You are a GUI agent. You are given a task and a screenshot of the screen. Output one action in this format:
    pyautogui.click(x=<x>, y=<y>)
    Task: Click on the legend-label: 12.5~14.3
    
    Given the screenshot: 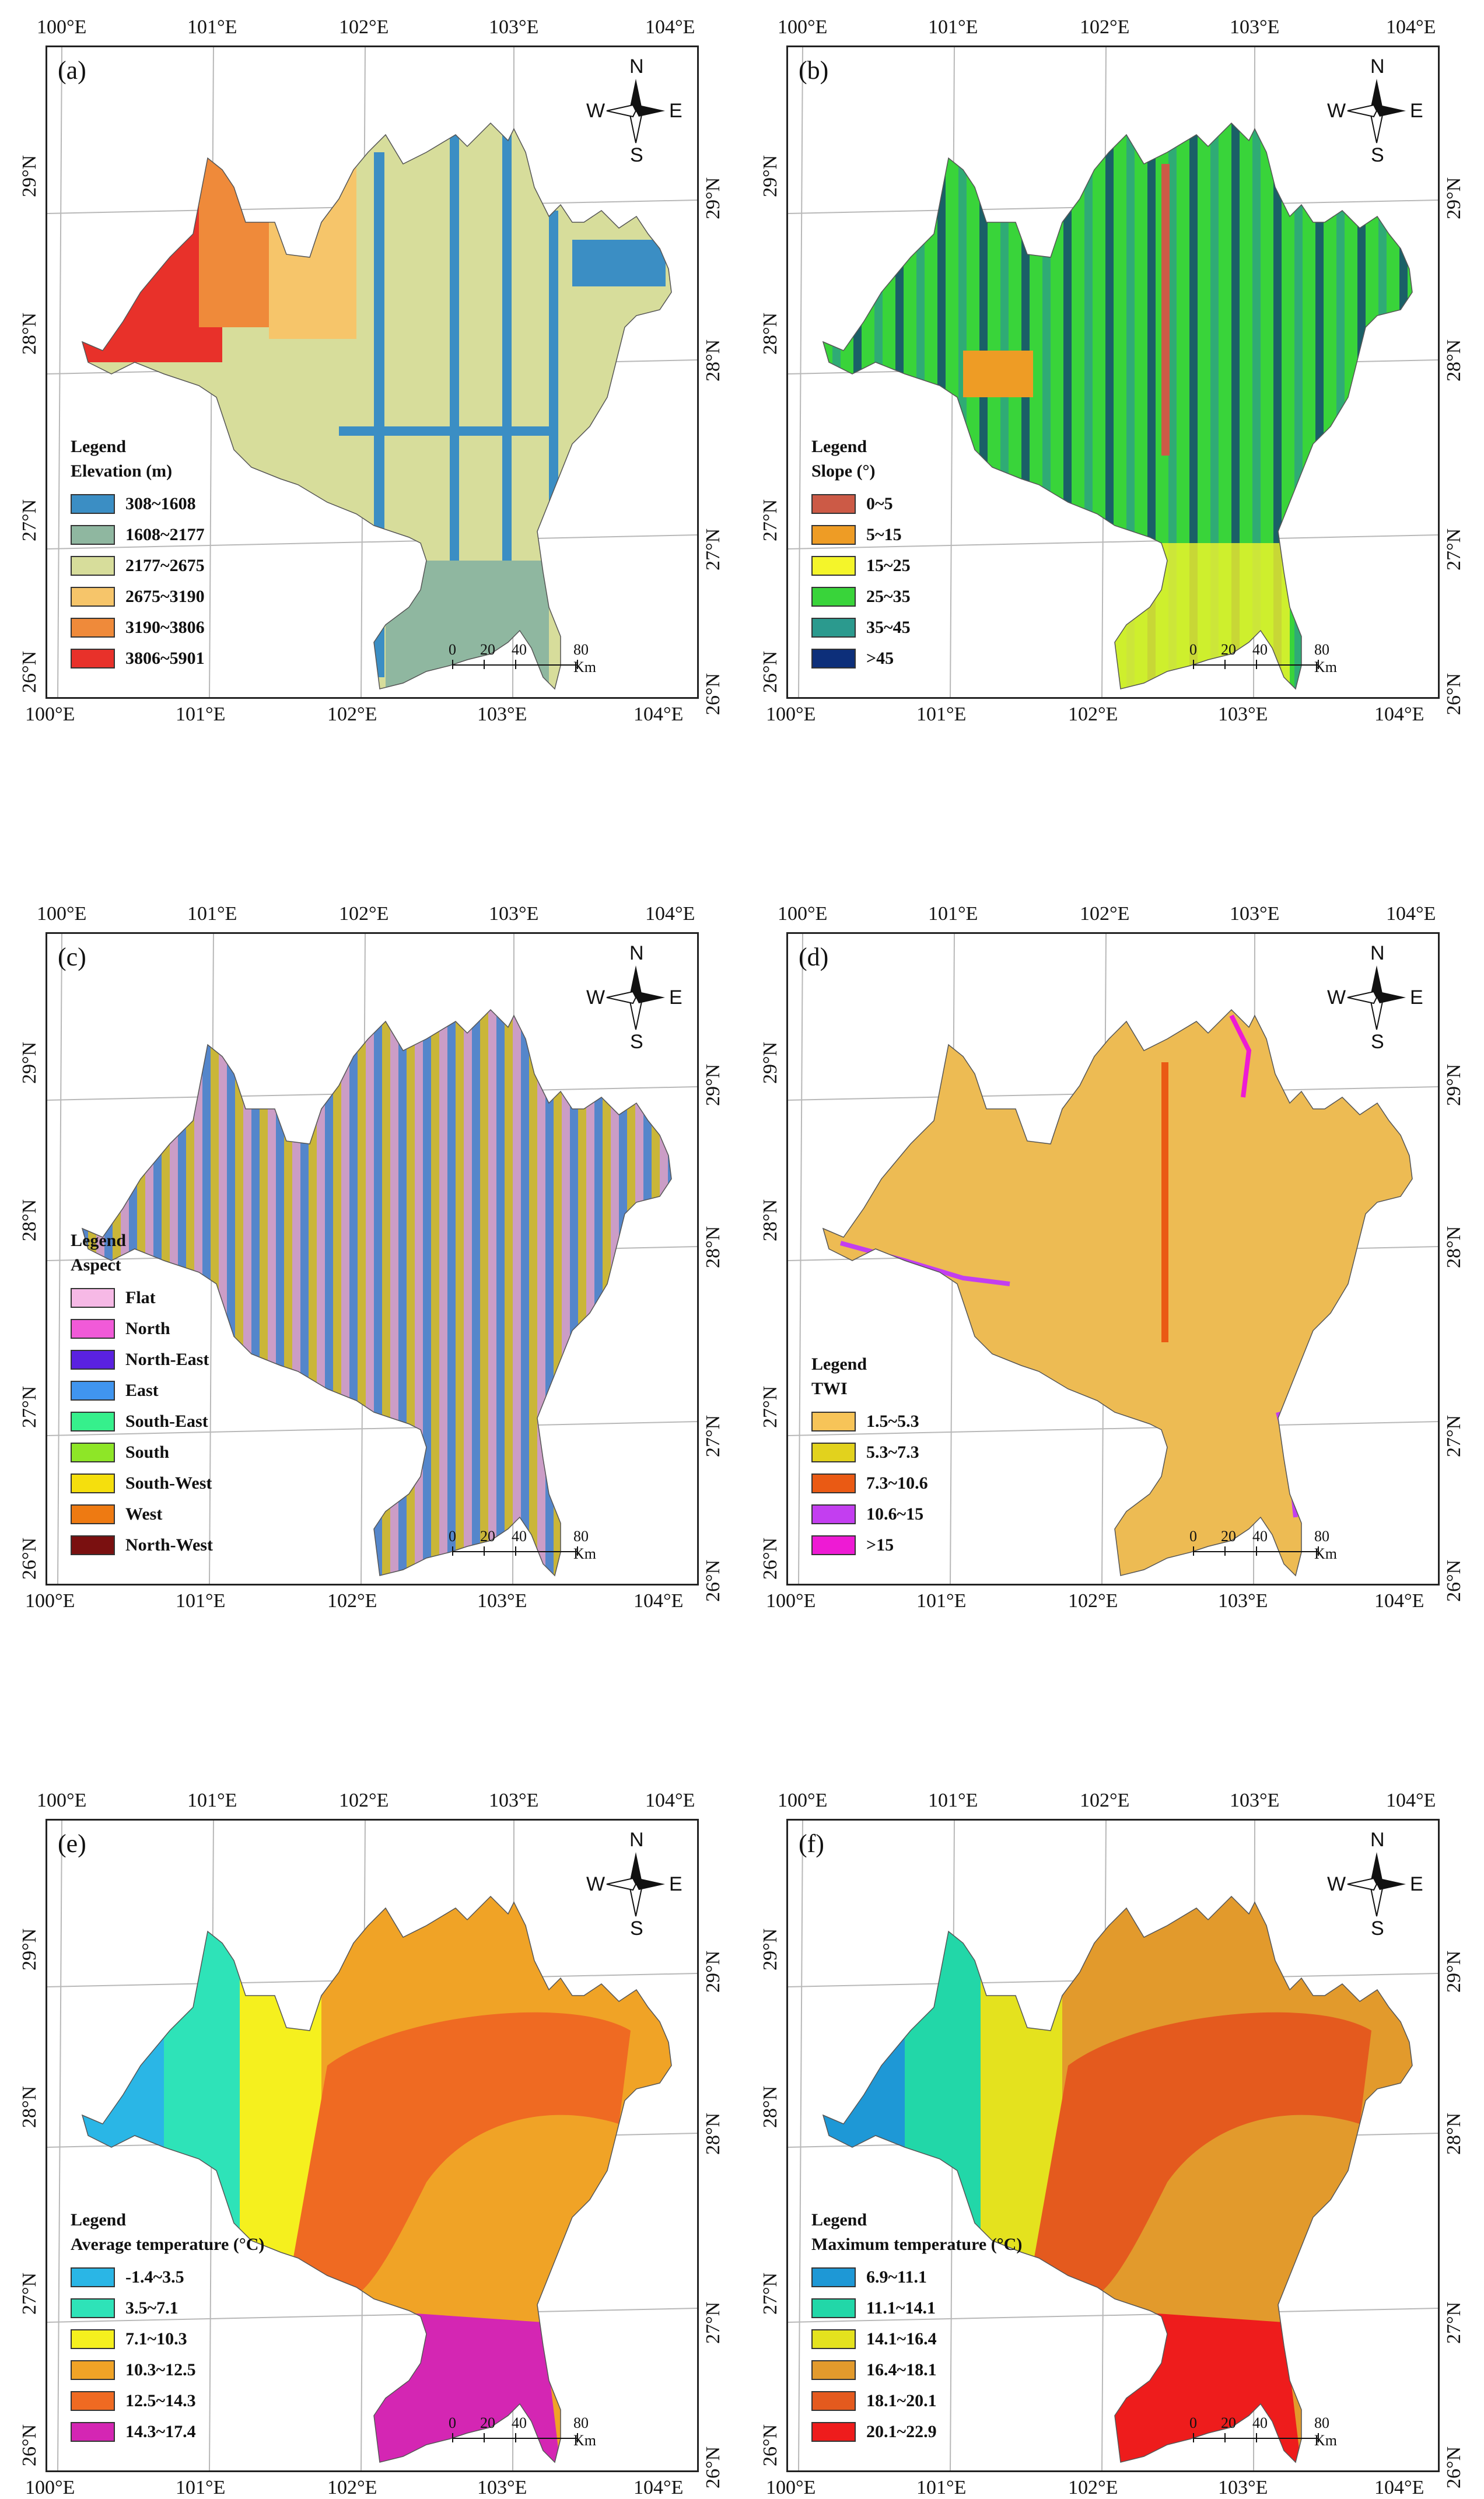 What is the action you would take?
    pyautogui.click(x=160, y=2400)
    